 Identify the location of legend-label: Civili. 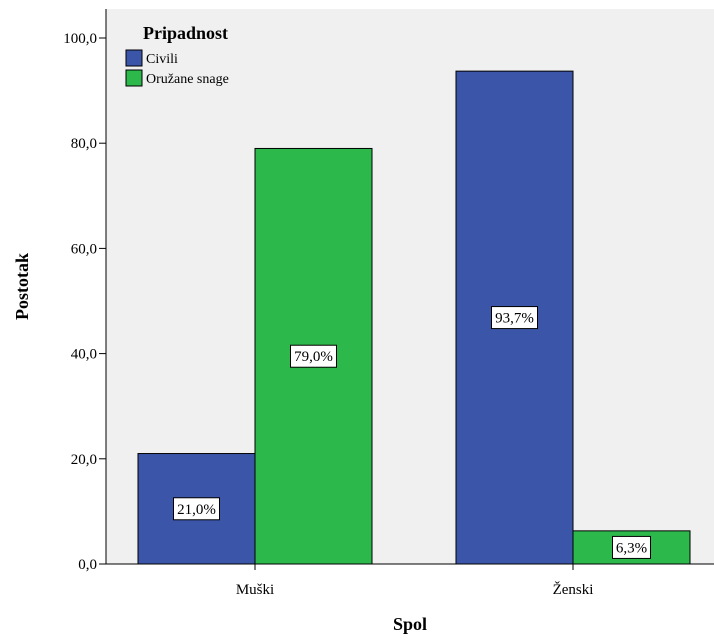
(162, 59).